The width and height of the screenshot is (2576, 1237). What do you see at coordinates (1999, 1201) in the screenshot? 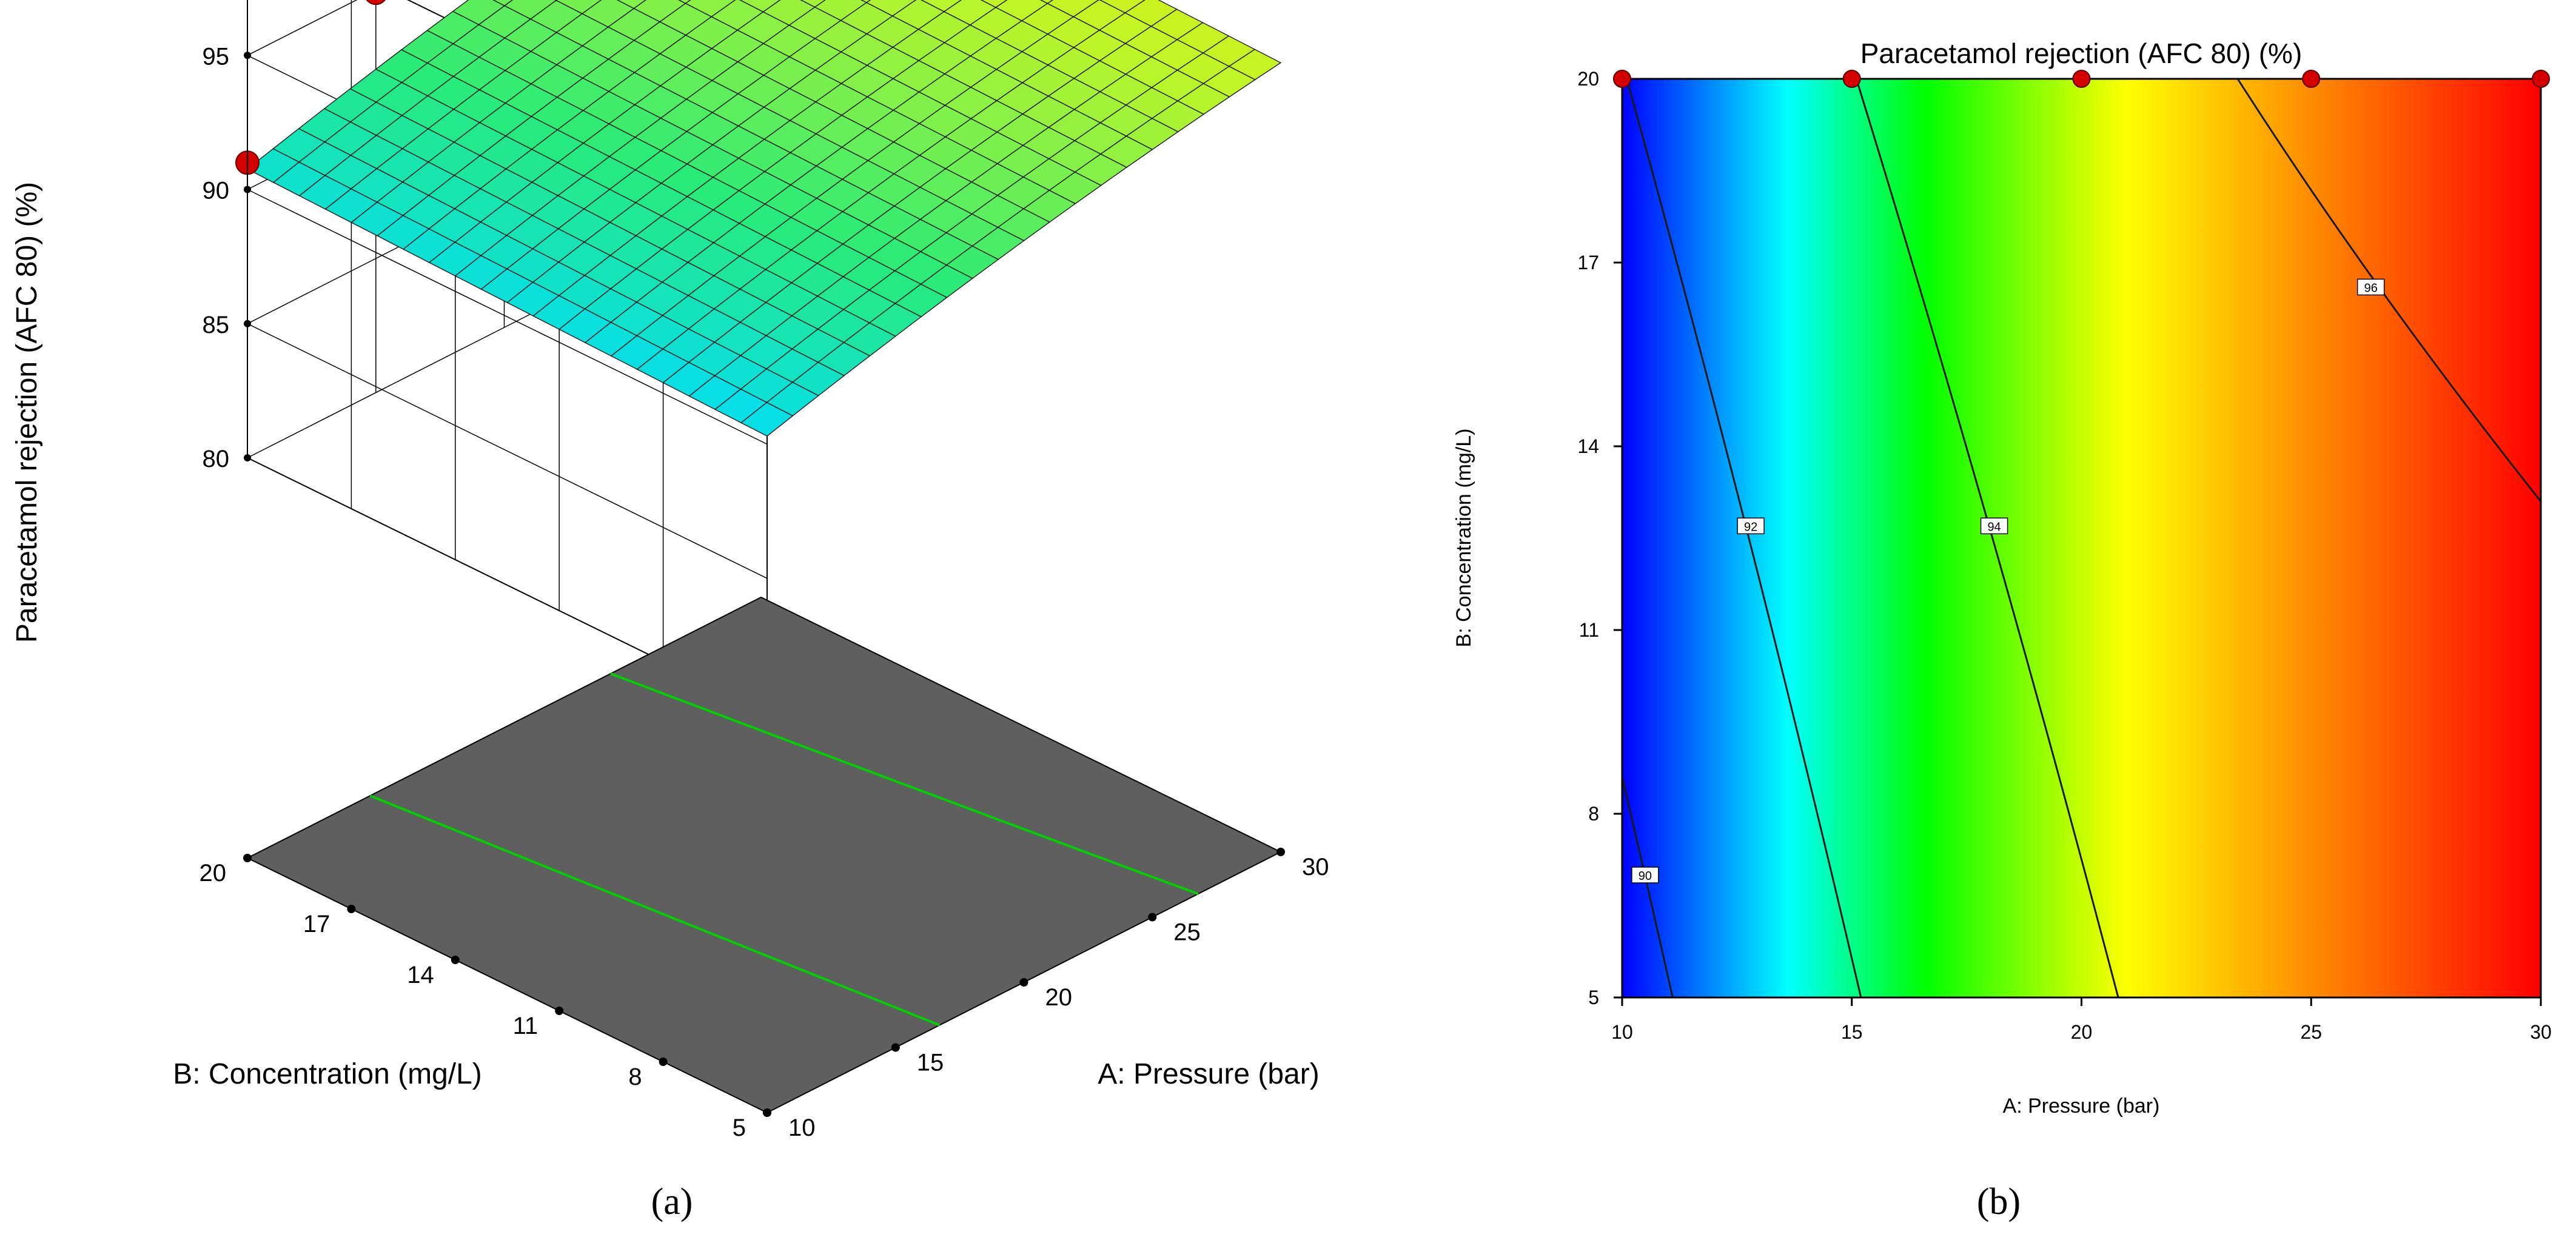
I see `panel-label-b: (b)` at bounding box center [1999, 1201].